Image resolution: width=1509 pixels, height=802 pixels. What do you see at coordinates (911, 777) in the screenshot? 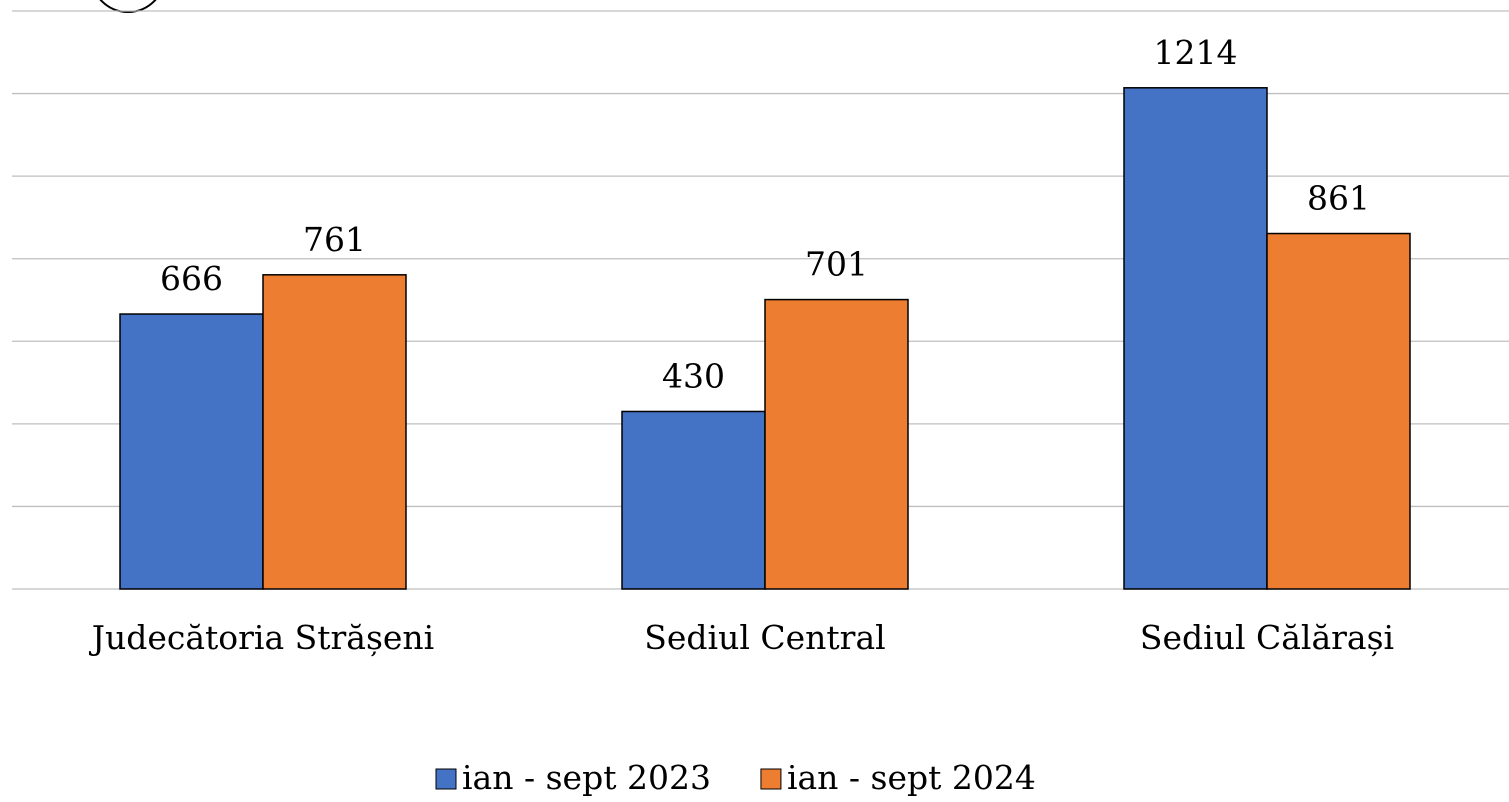
I see `legend-label: ian - sept 2024` at bounding box center [911, 777].